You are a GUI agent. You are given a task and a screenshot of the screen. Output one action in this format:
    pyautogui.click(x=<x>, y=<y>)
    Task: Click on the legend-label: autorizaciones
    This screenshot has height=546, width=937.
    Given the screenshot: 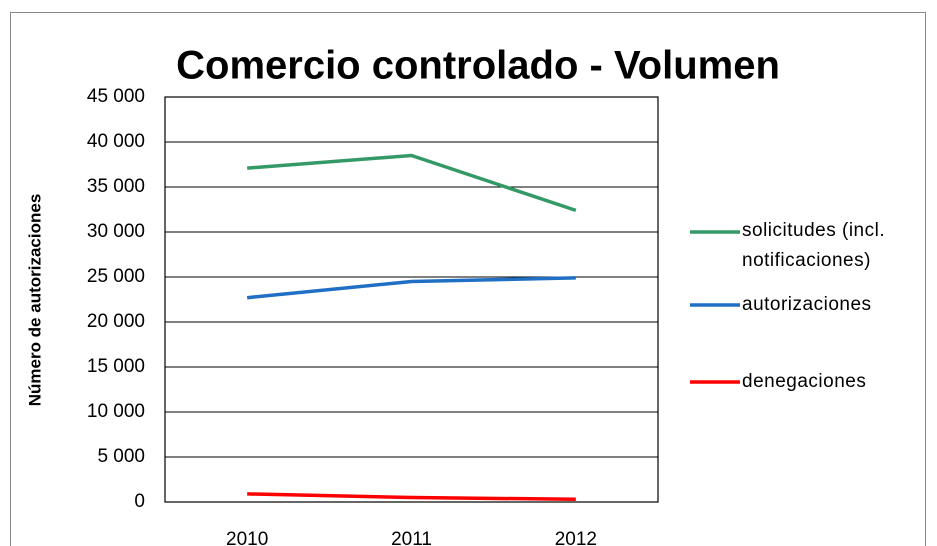 What is the action you would take?
    pyautogui.click(x=807, y=304)
    